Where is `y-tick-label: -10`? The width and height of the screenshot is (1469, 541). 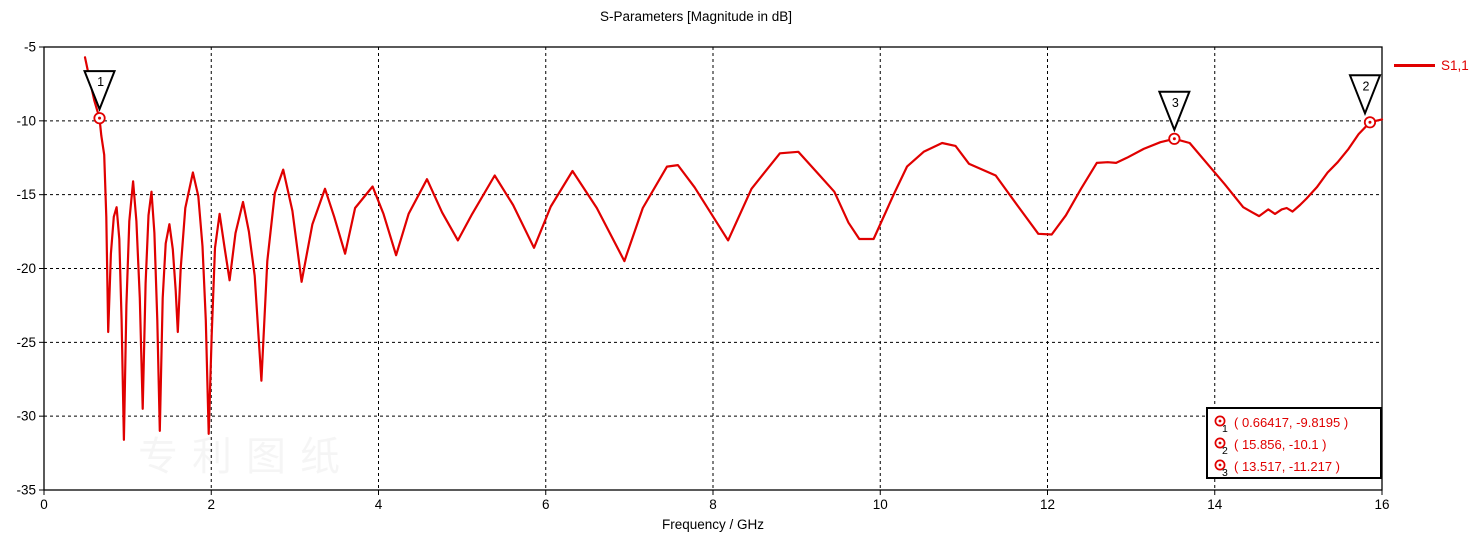 y-tick-label: -10 is located at coordinates (26, 120).